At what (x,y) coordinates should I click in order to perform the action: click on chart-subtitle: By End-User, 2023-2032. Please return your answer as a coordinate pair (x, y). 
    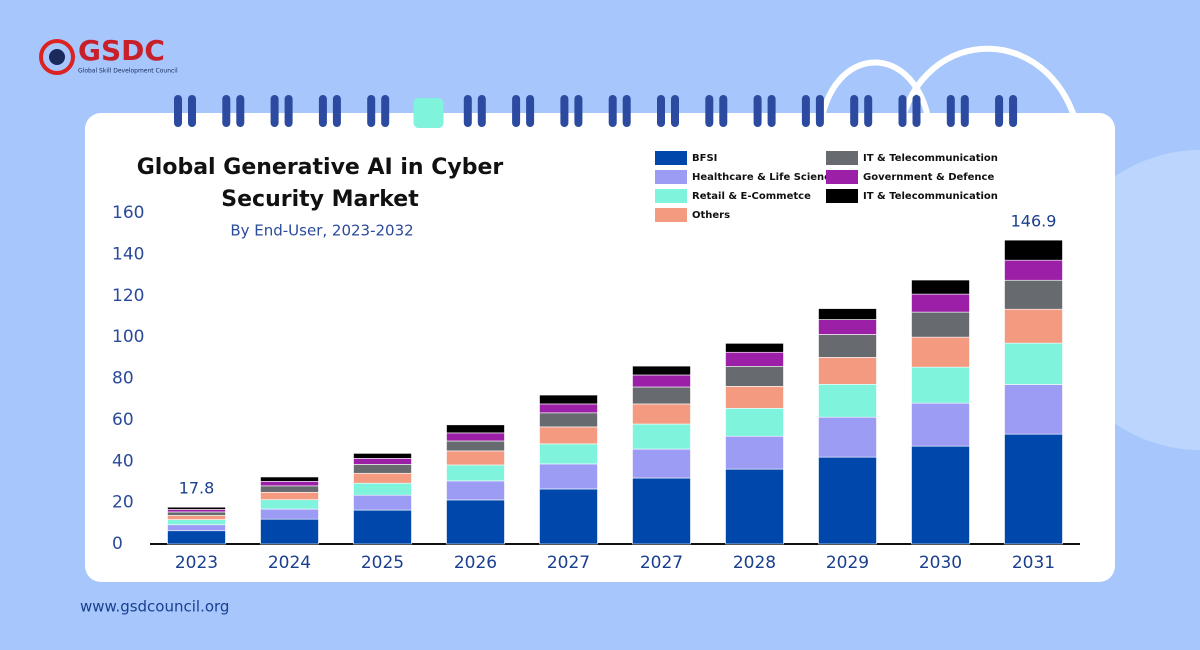
    Looking at the image, I should click on (321, 231).